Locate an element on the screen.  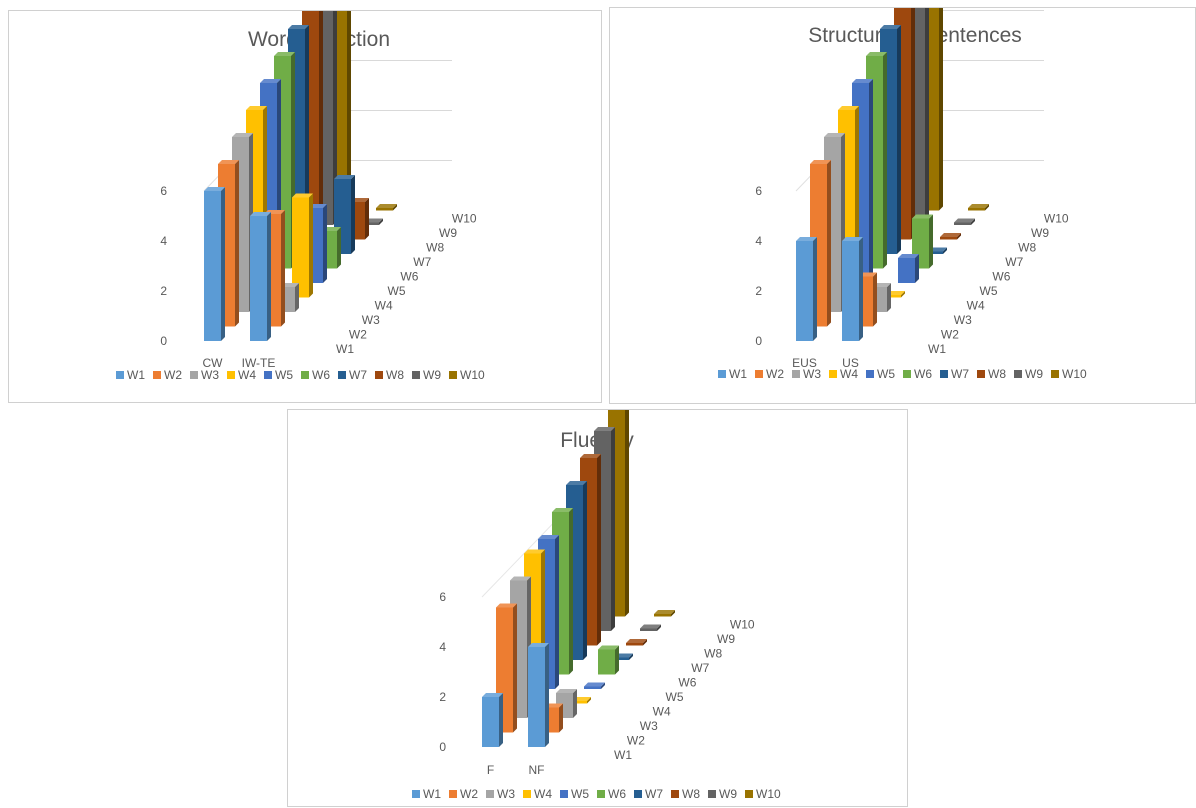
bar-w9-nf is located at coordinates (650, 627).